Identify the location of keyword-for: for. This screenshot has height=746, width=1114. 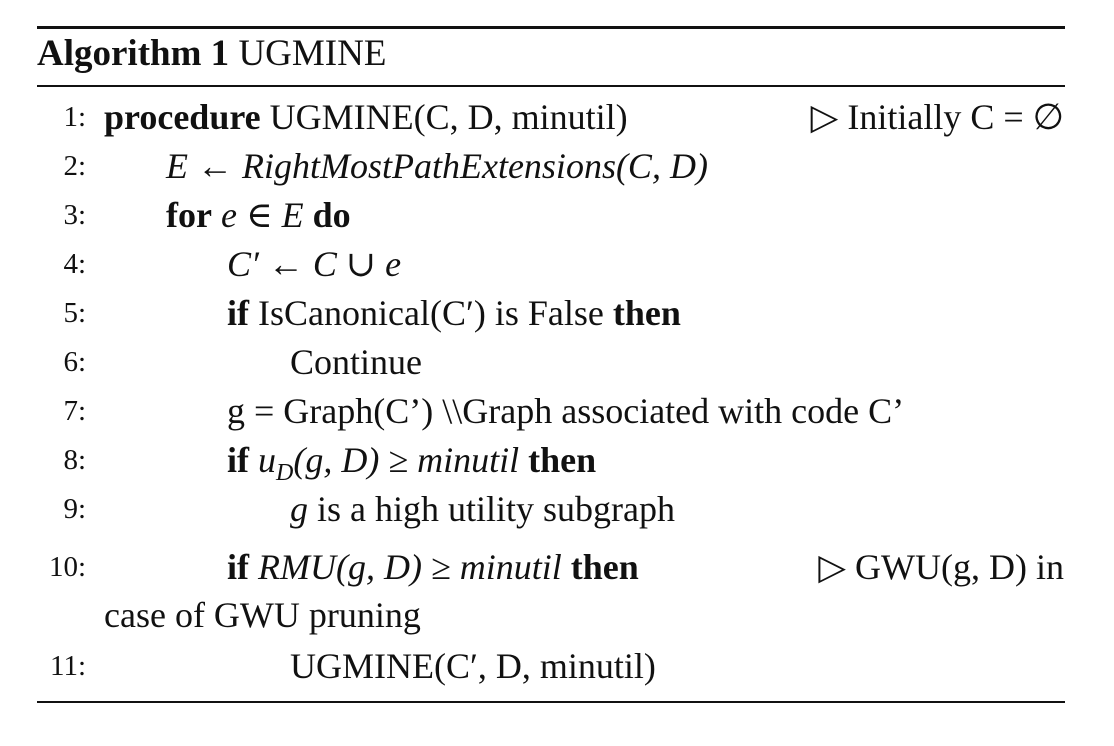
(189, 215).